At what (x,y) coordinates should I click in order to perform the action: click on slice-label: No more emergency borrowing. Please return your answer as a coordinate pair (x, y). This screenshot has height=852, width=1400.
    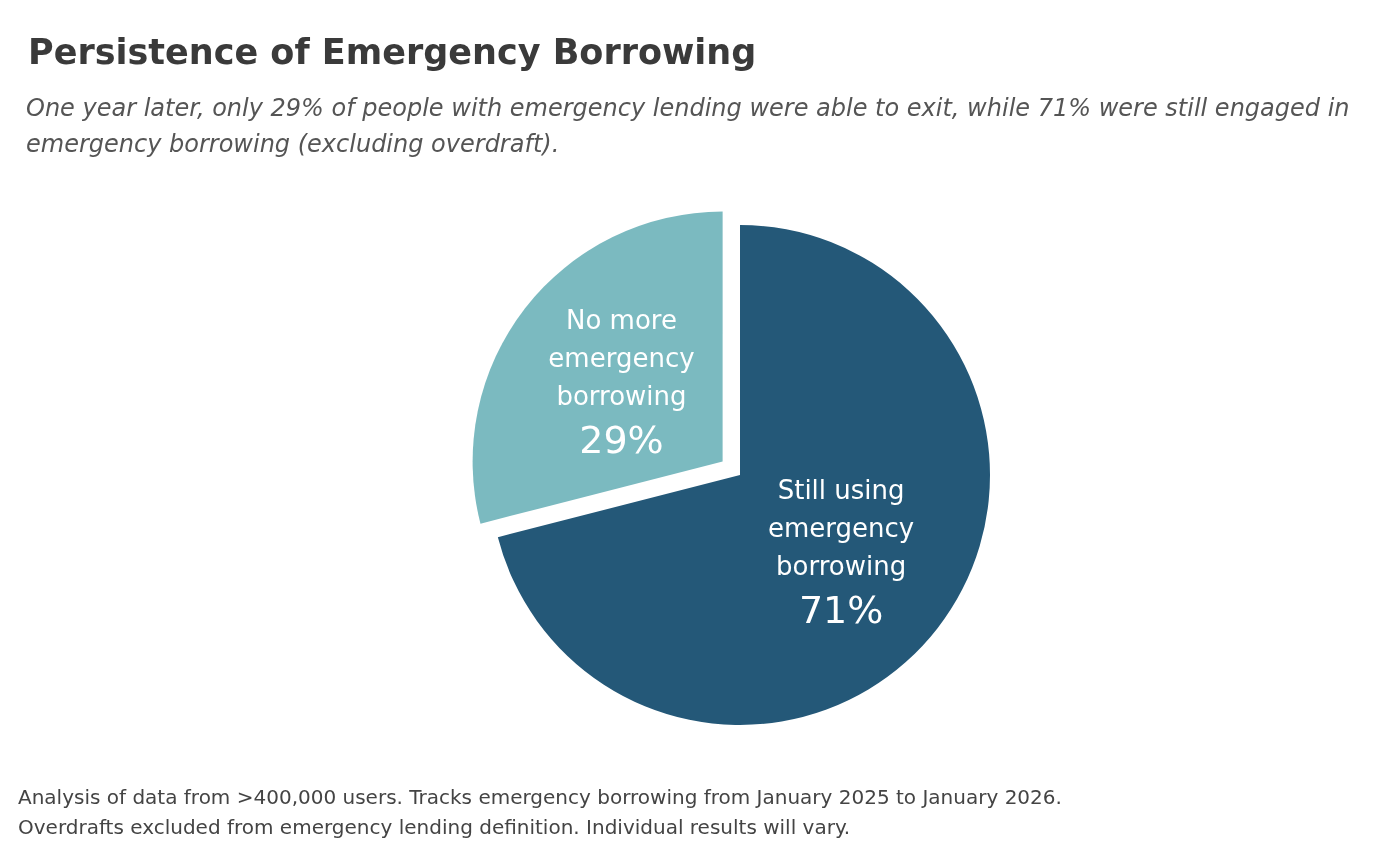
    Looking at the image, I should click on (621, 358).